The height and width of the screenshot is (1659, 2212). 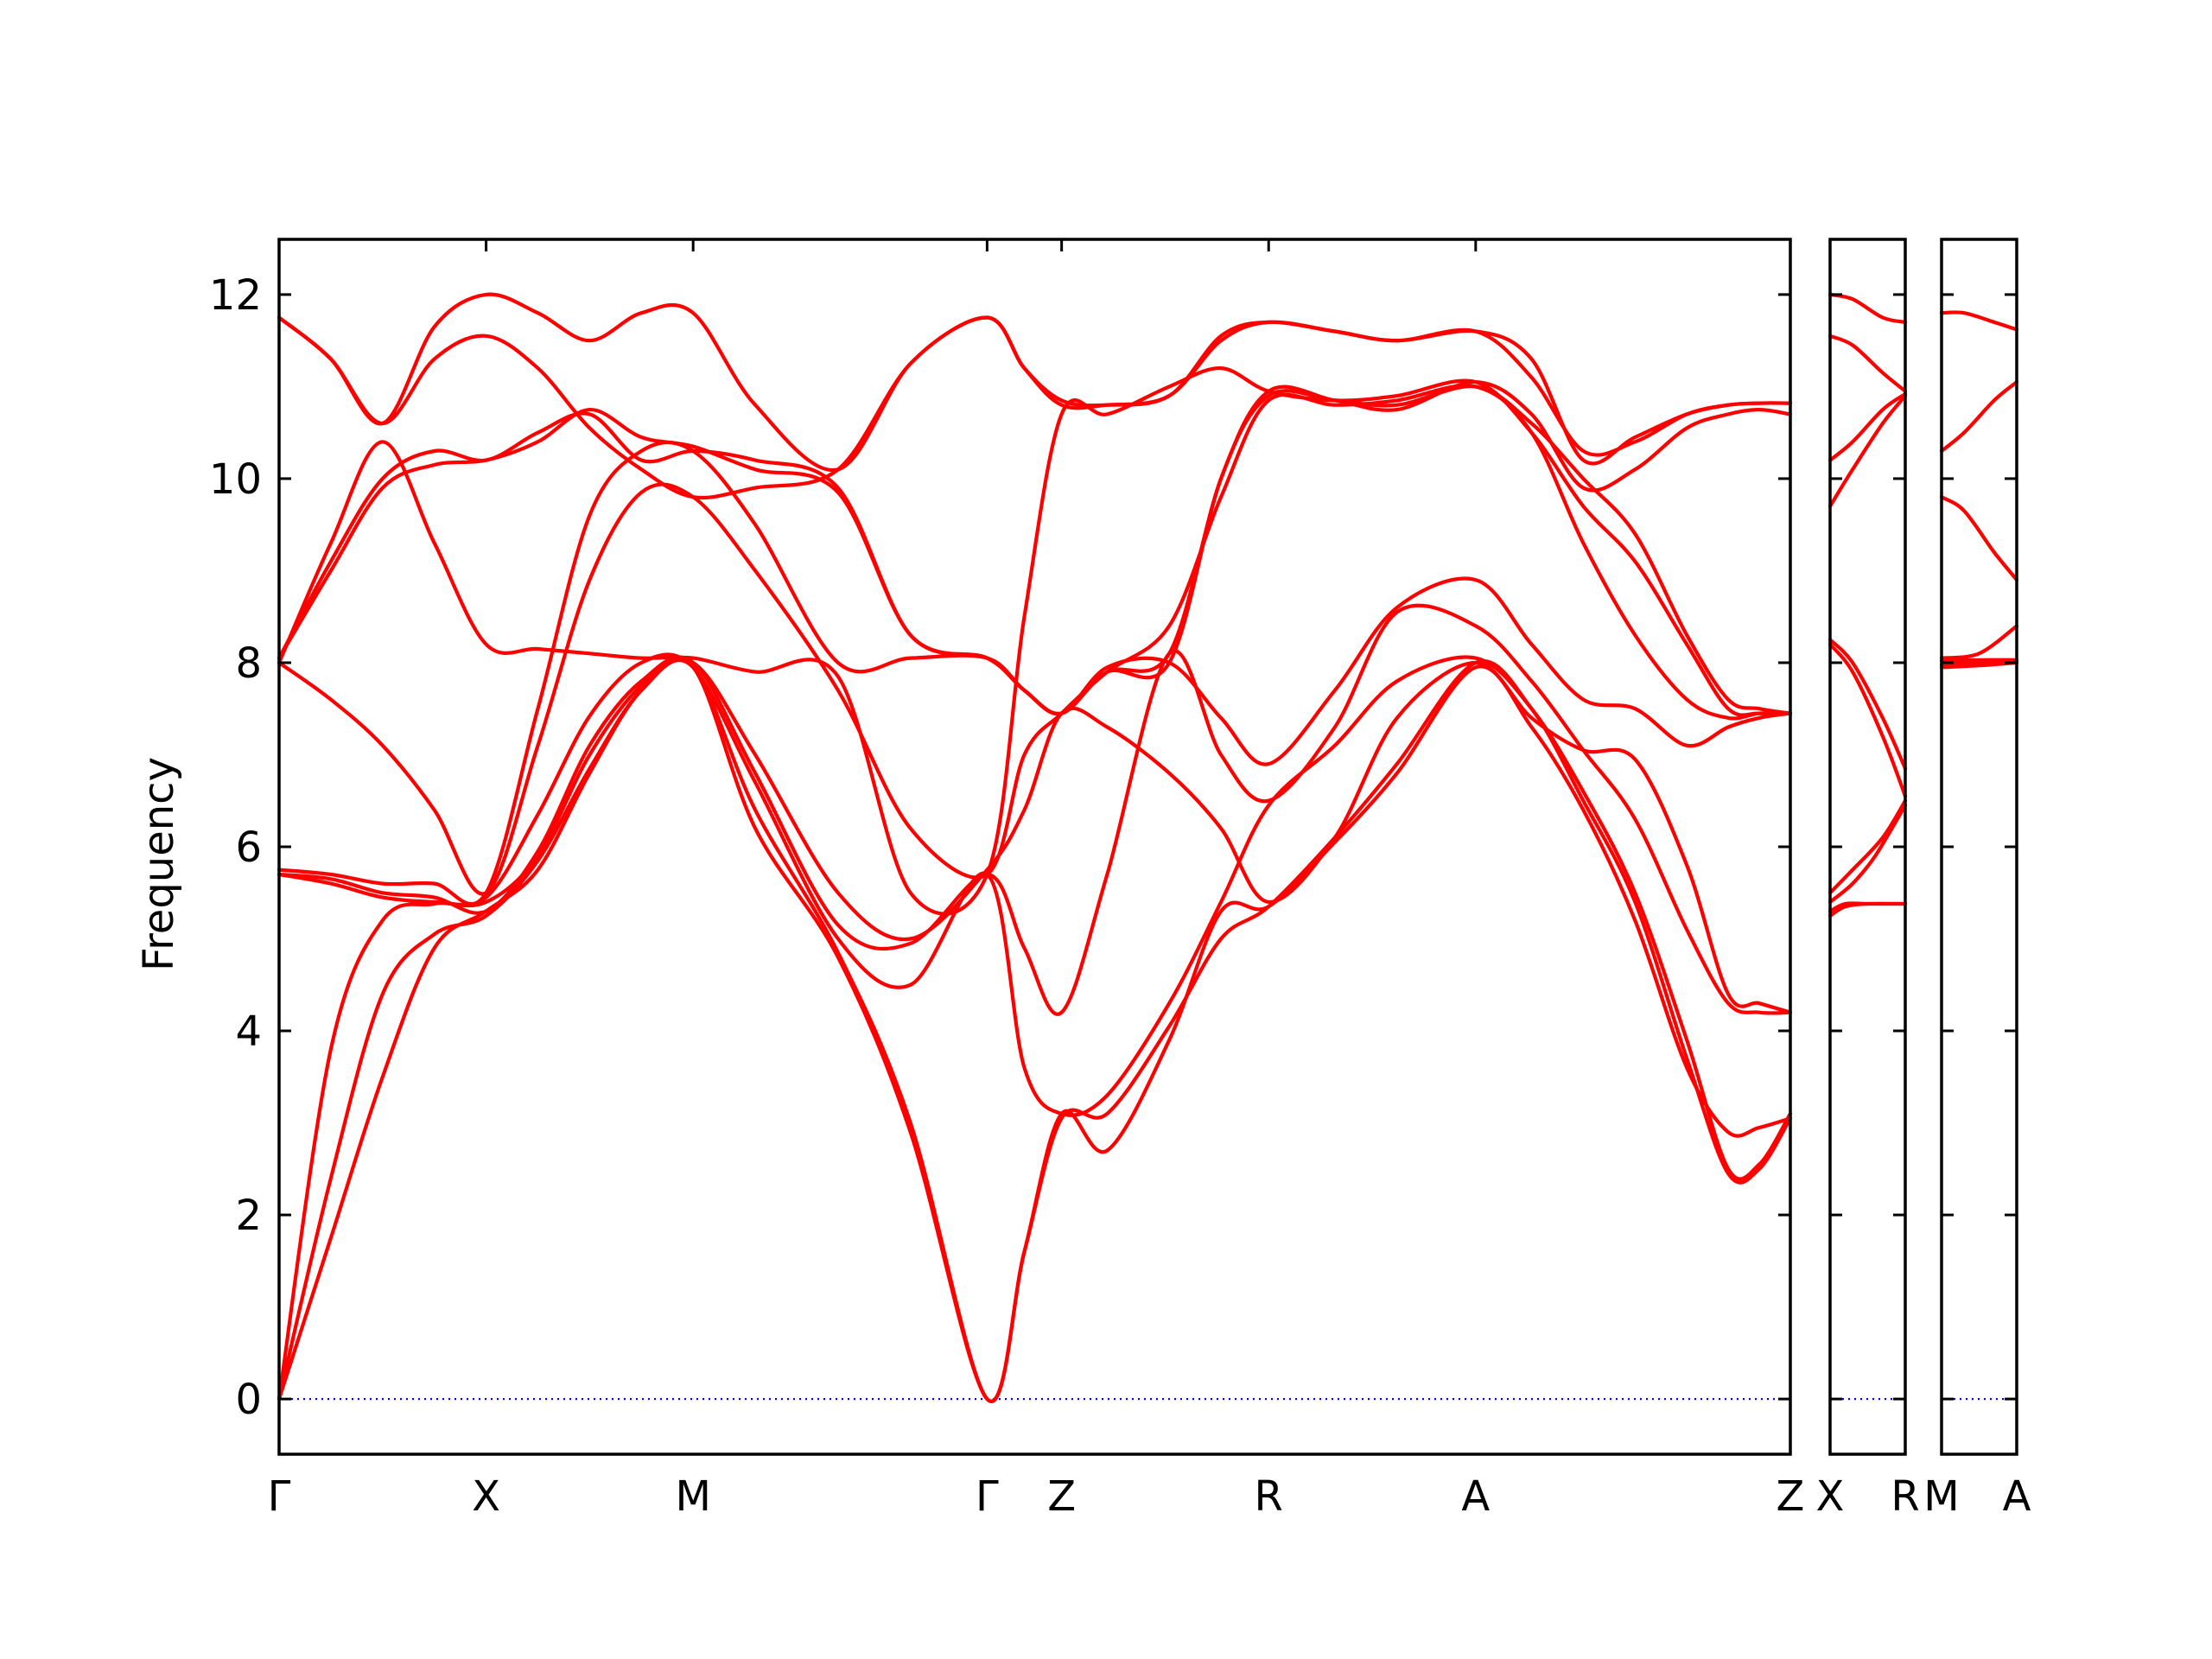 What do you see at coordinates (248, 663) in the screenshot?
I see `y-tick-label: 8` at bounding box center [248, 663].